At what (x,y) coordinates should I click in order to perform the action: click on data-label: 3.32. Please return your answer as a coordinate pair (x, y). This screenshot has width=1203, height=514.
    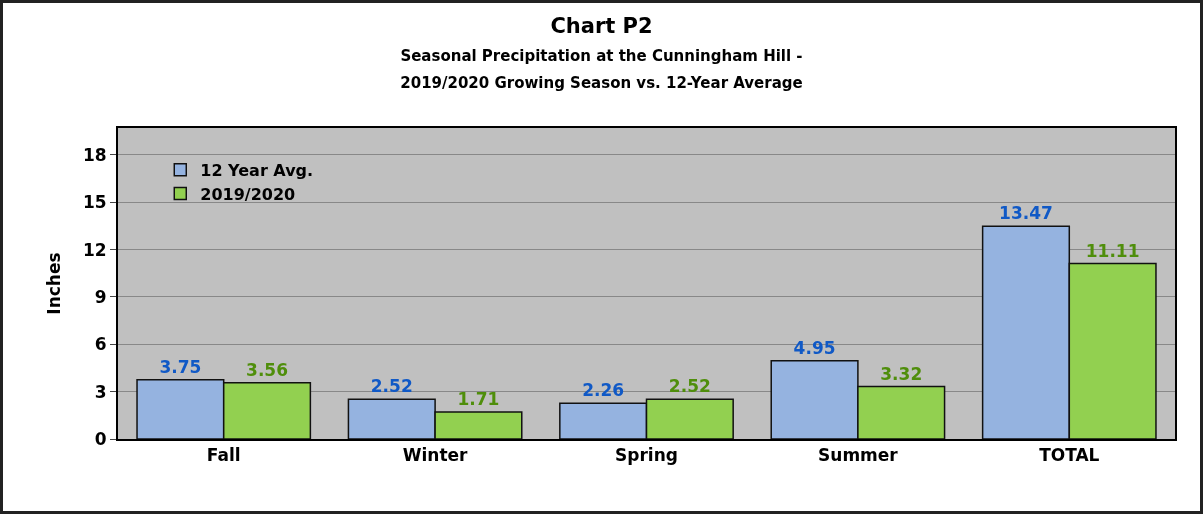
    Looking at the image, I should click on (901, 373).